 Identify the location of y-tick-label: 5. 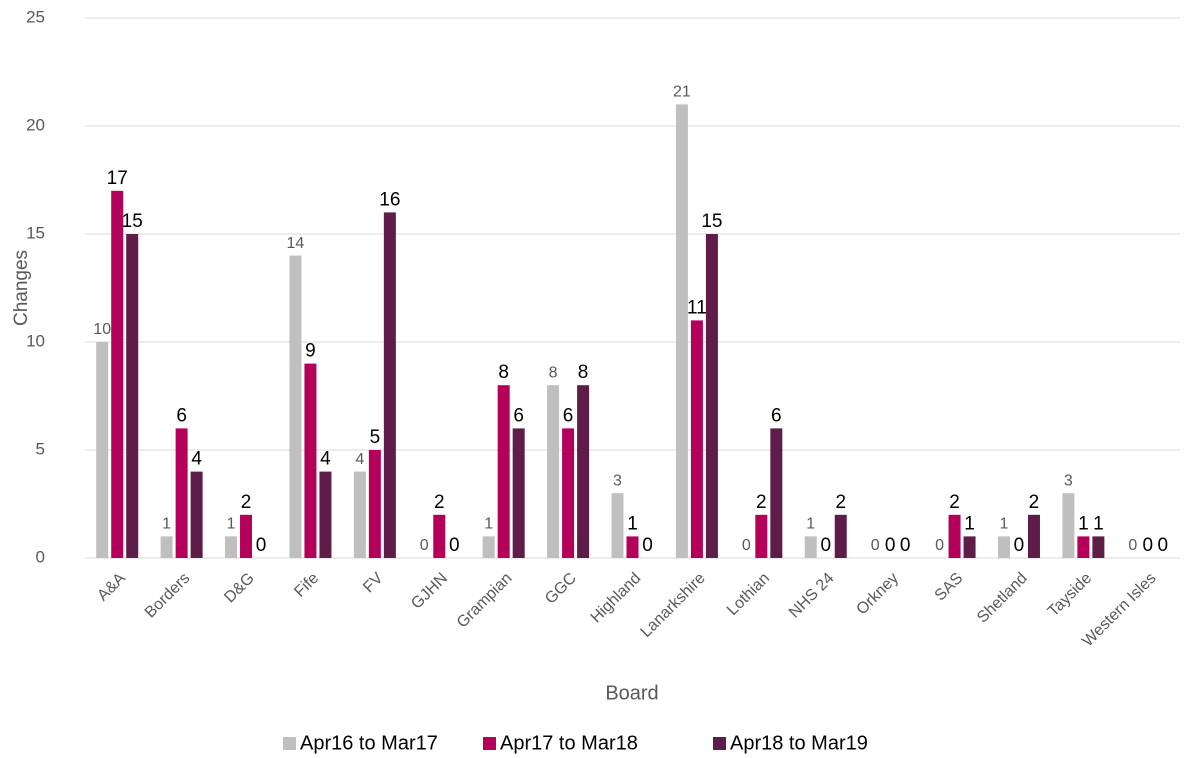
(40, 448).